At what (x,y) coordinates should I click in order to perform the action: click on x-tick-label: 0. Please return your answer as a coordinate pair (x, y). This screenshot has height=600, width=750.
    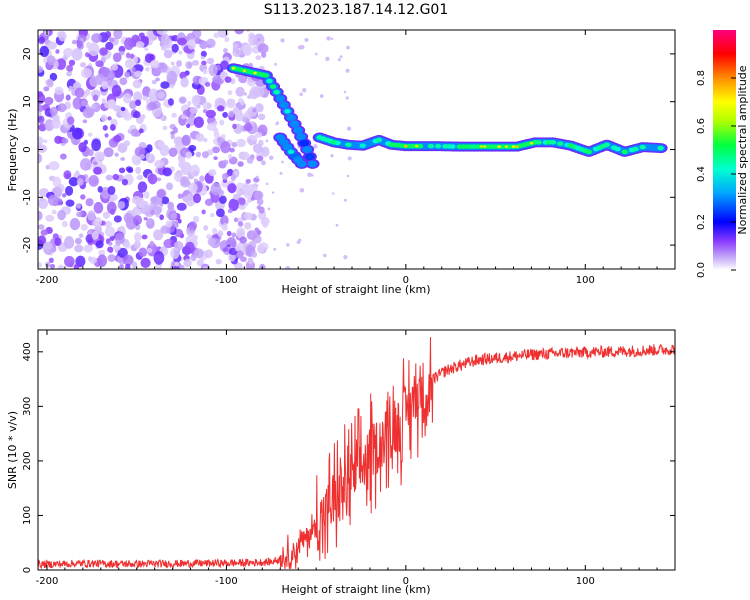
    Looking at the image, I should click on (406, 280).